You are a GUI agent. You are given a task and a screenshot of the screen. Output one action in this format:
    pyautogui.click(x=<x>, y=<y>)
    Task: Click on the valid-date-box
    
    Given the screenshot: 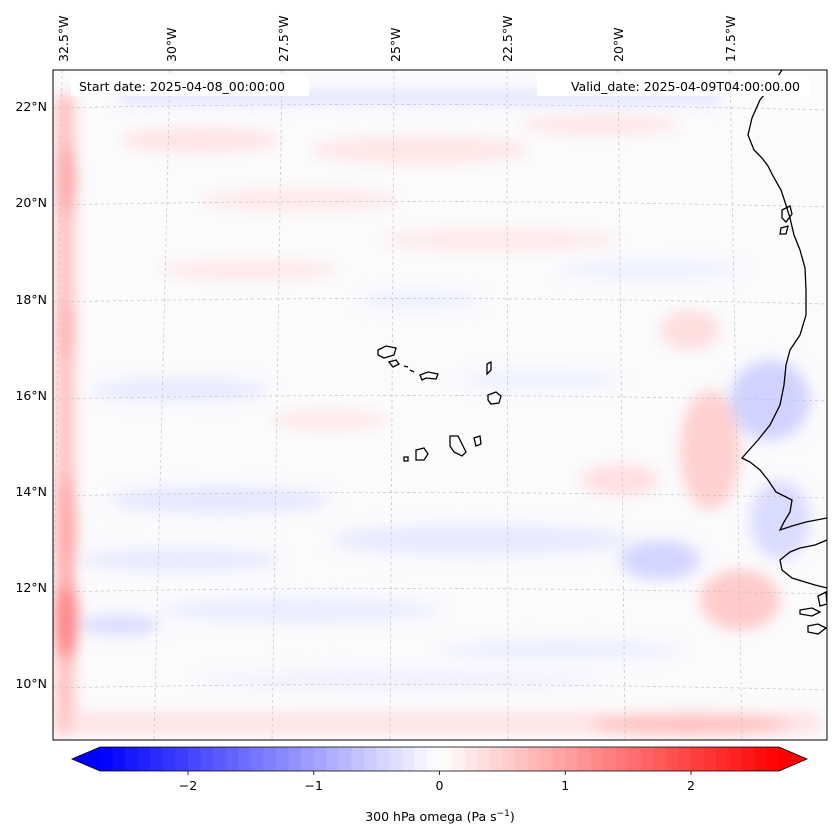 What is the action you would take?
    pyautogui.click(x=673, y=85)
    